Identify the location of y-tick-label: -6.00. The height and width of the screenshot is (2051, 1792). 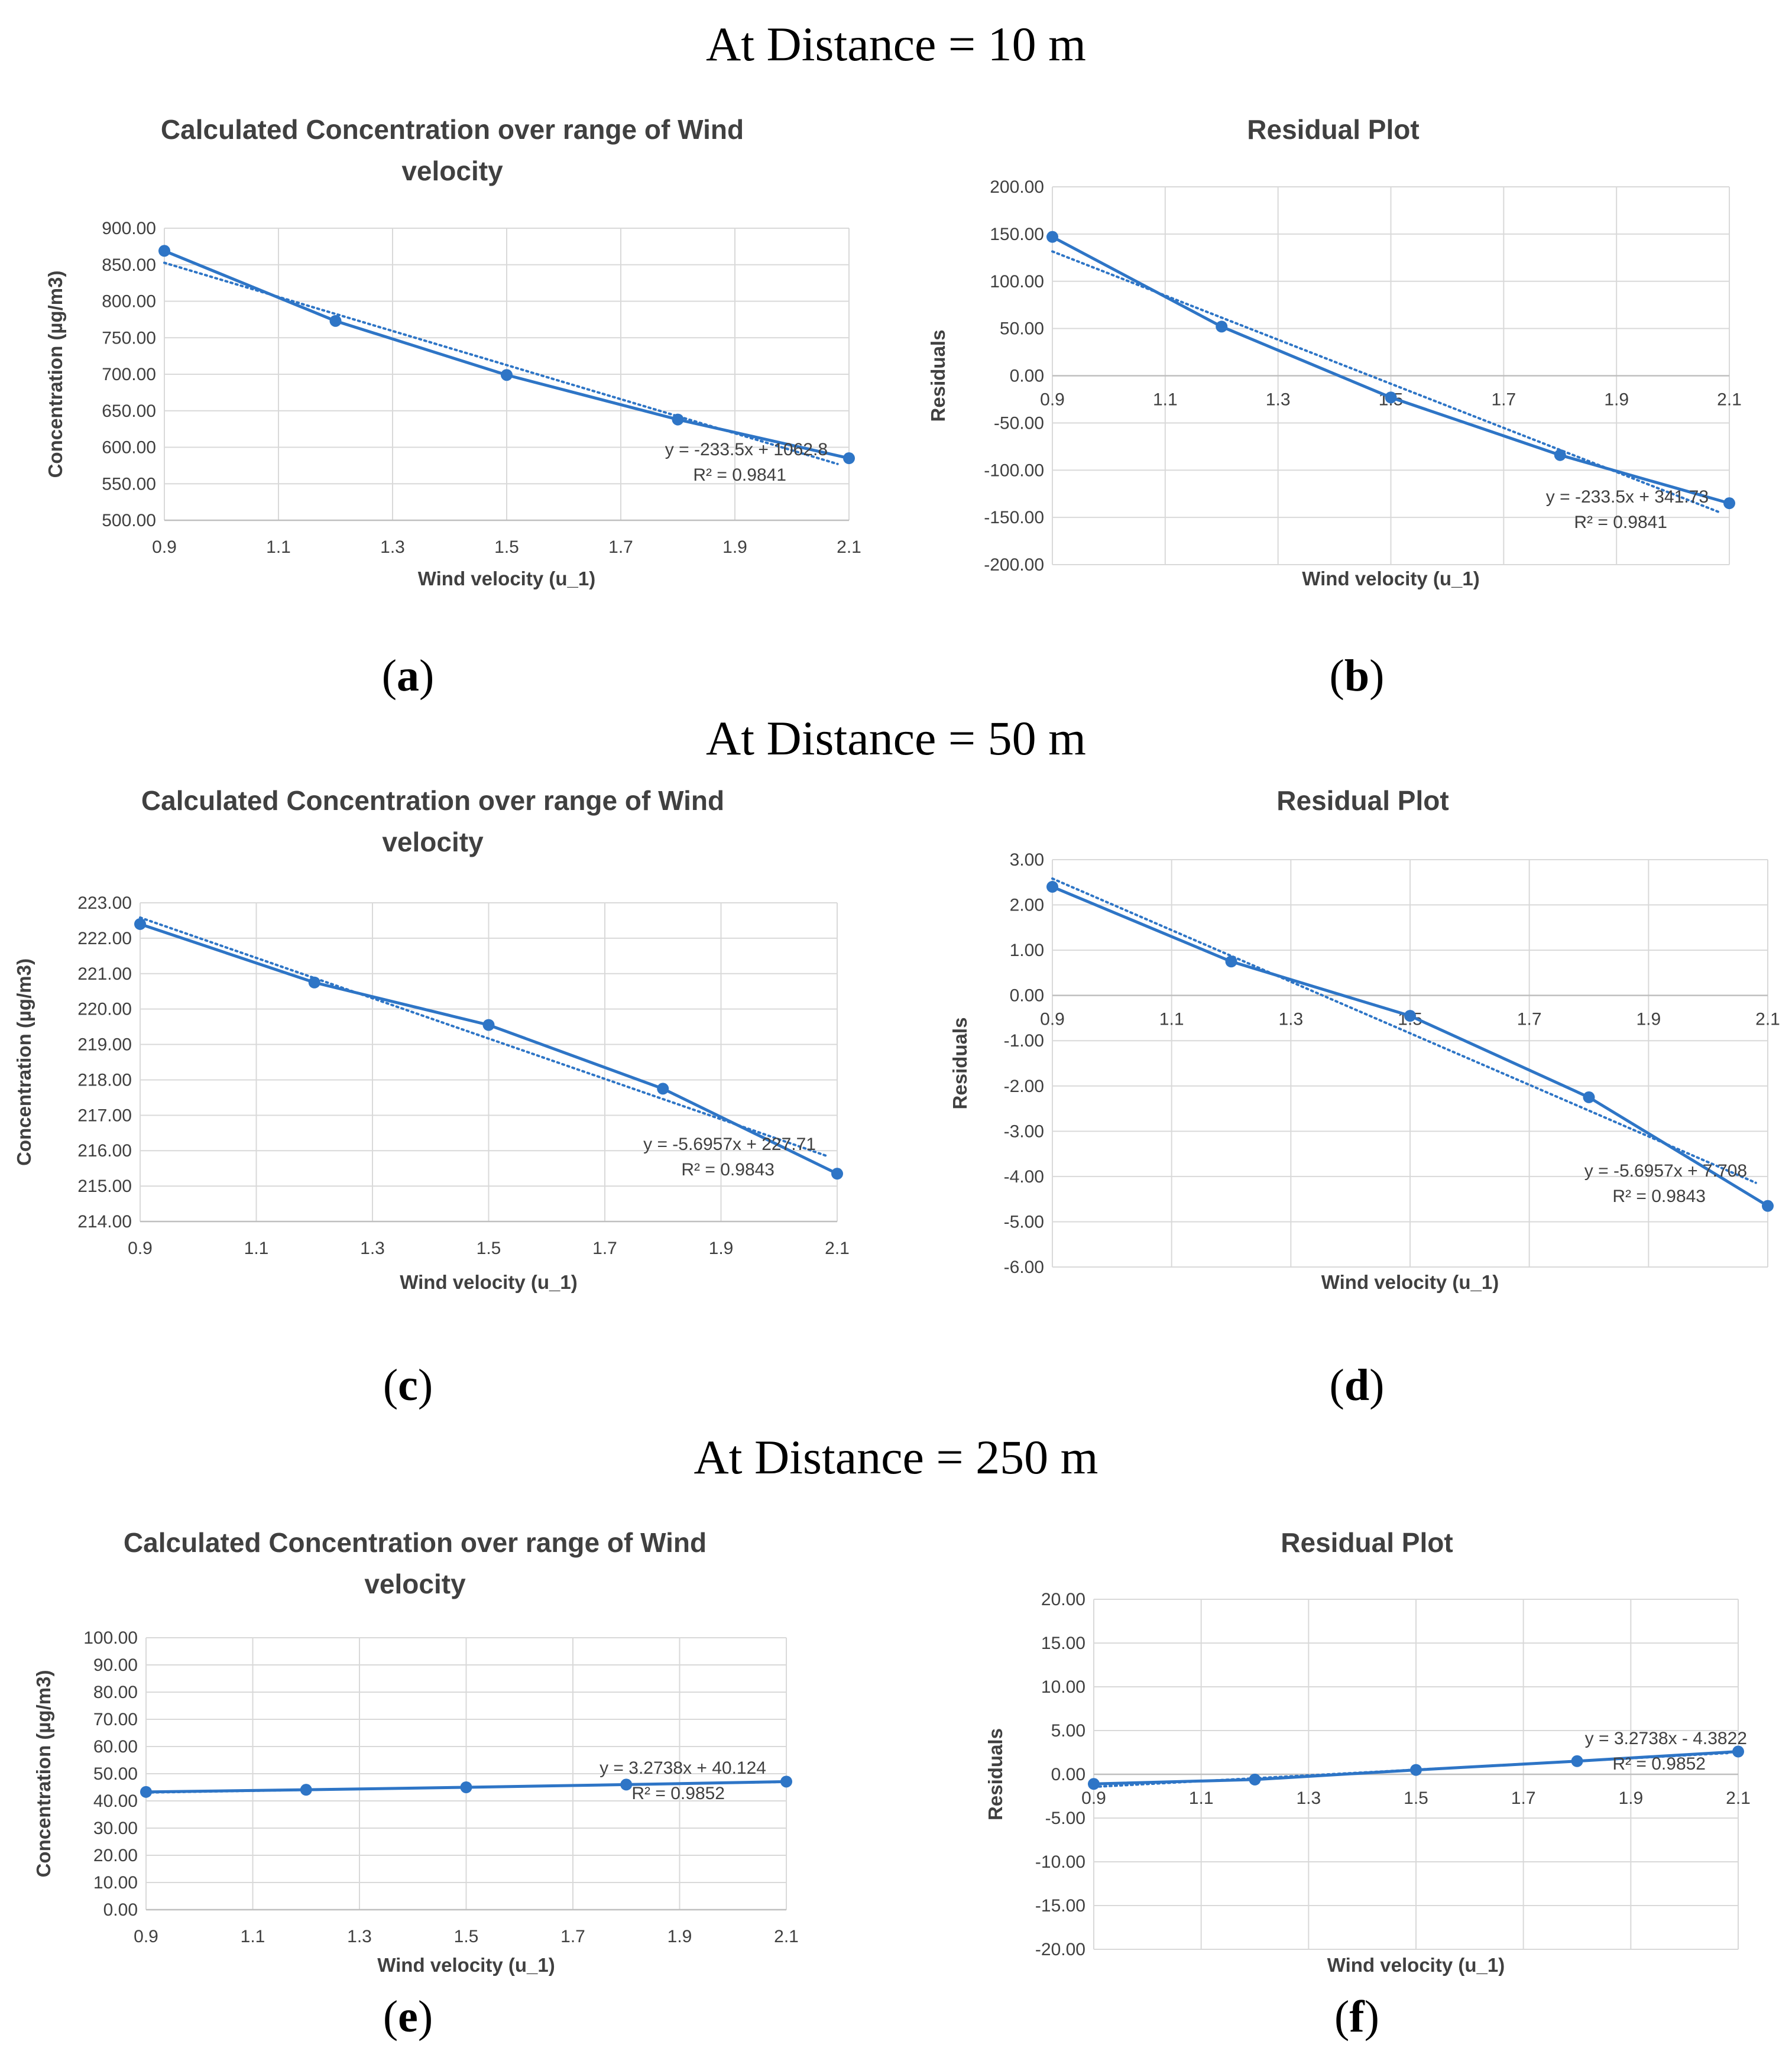
(1024, 1267).